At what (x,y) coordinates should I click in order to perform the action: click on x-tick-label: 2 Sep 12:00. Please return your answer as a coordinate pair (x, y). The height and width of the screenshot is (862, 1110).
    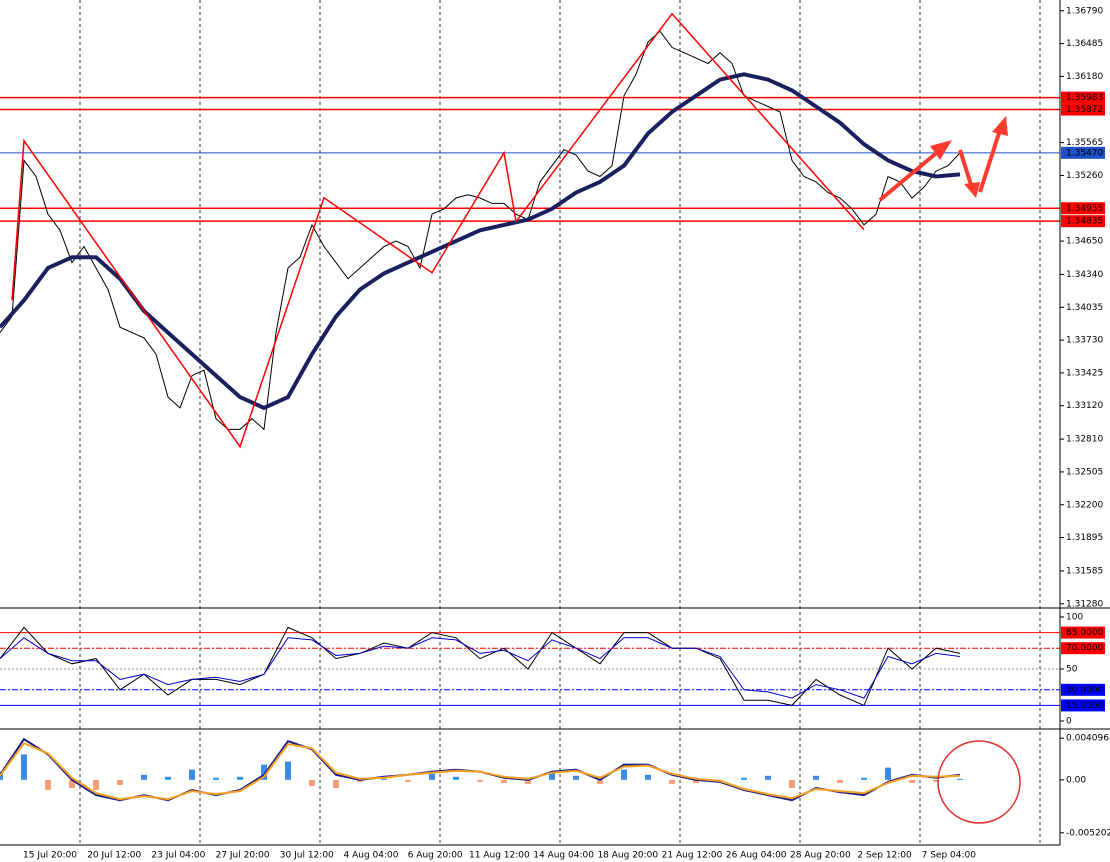
    Looking at the image, I should click on (884, 856).